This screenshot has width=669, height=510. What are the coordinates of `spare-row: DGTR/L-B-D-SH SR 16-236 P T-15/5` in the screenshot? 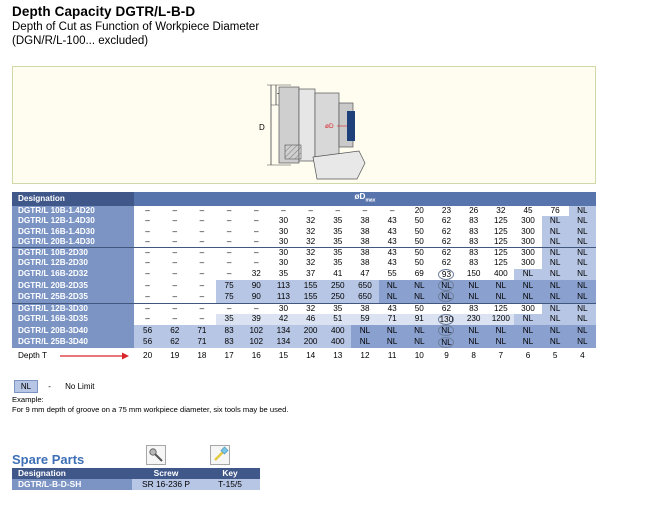 It's located at (136, 484).